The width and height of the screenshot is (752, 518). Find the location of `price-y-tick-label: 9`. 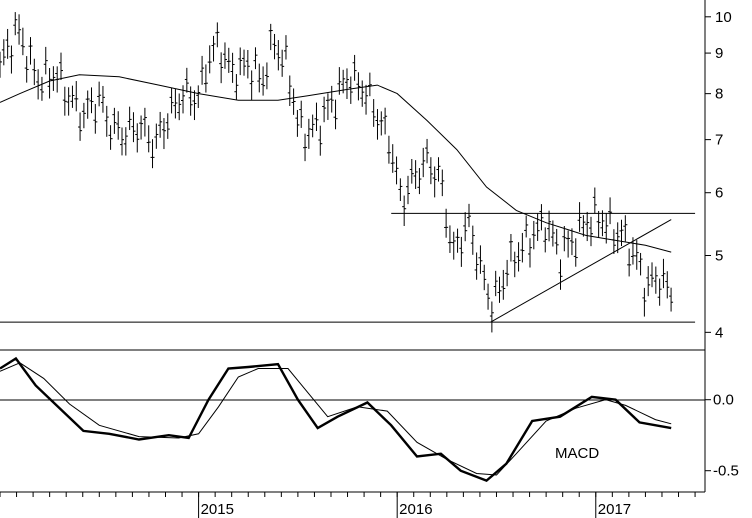

price-y-tick-label: 9 is located at coordinates (719, 53).